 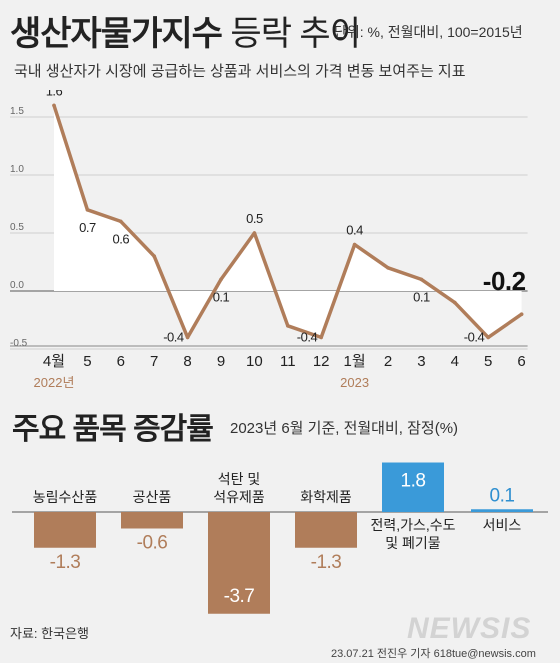 What do you see at coordinates (240, 71) in the screenshot?
I see `chart-subtitle: 국내 생산자가 시장에 공급하는 상품과 서비스의 가격 변동 보여주는 지표` at bounding box center [240, 71].